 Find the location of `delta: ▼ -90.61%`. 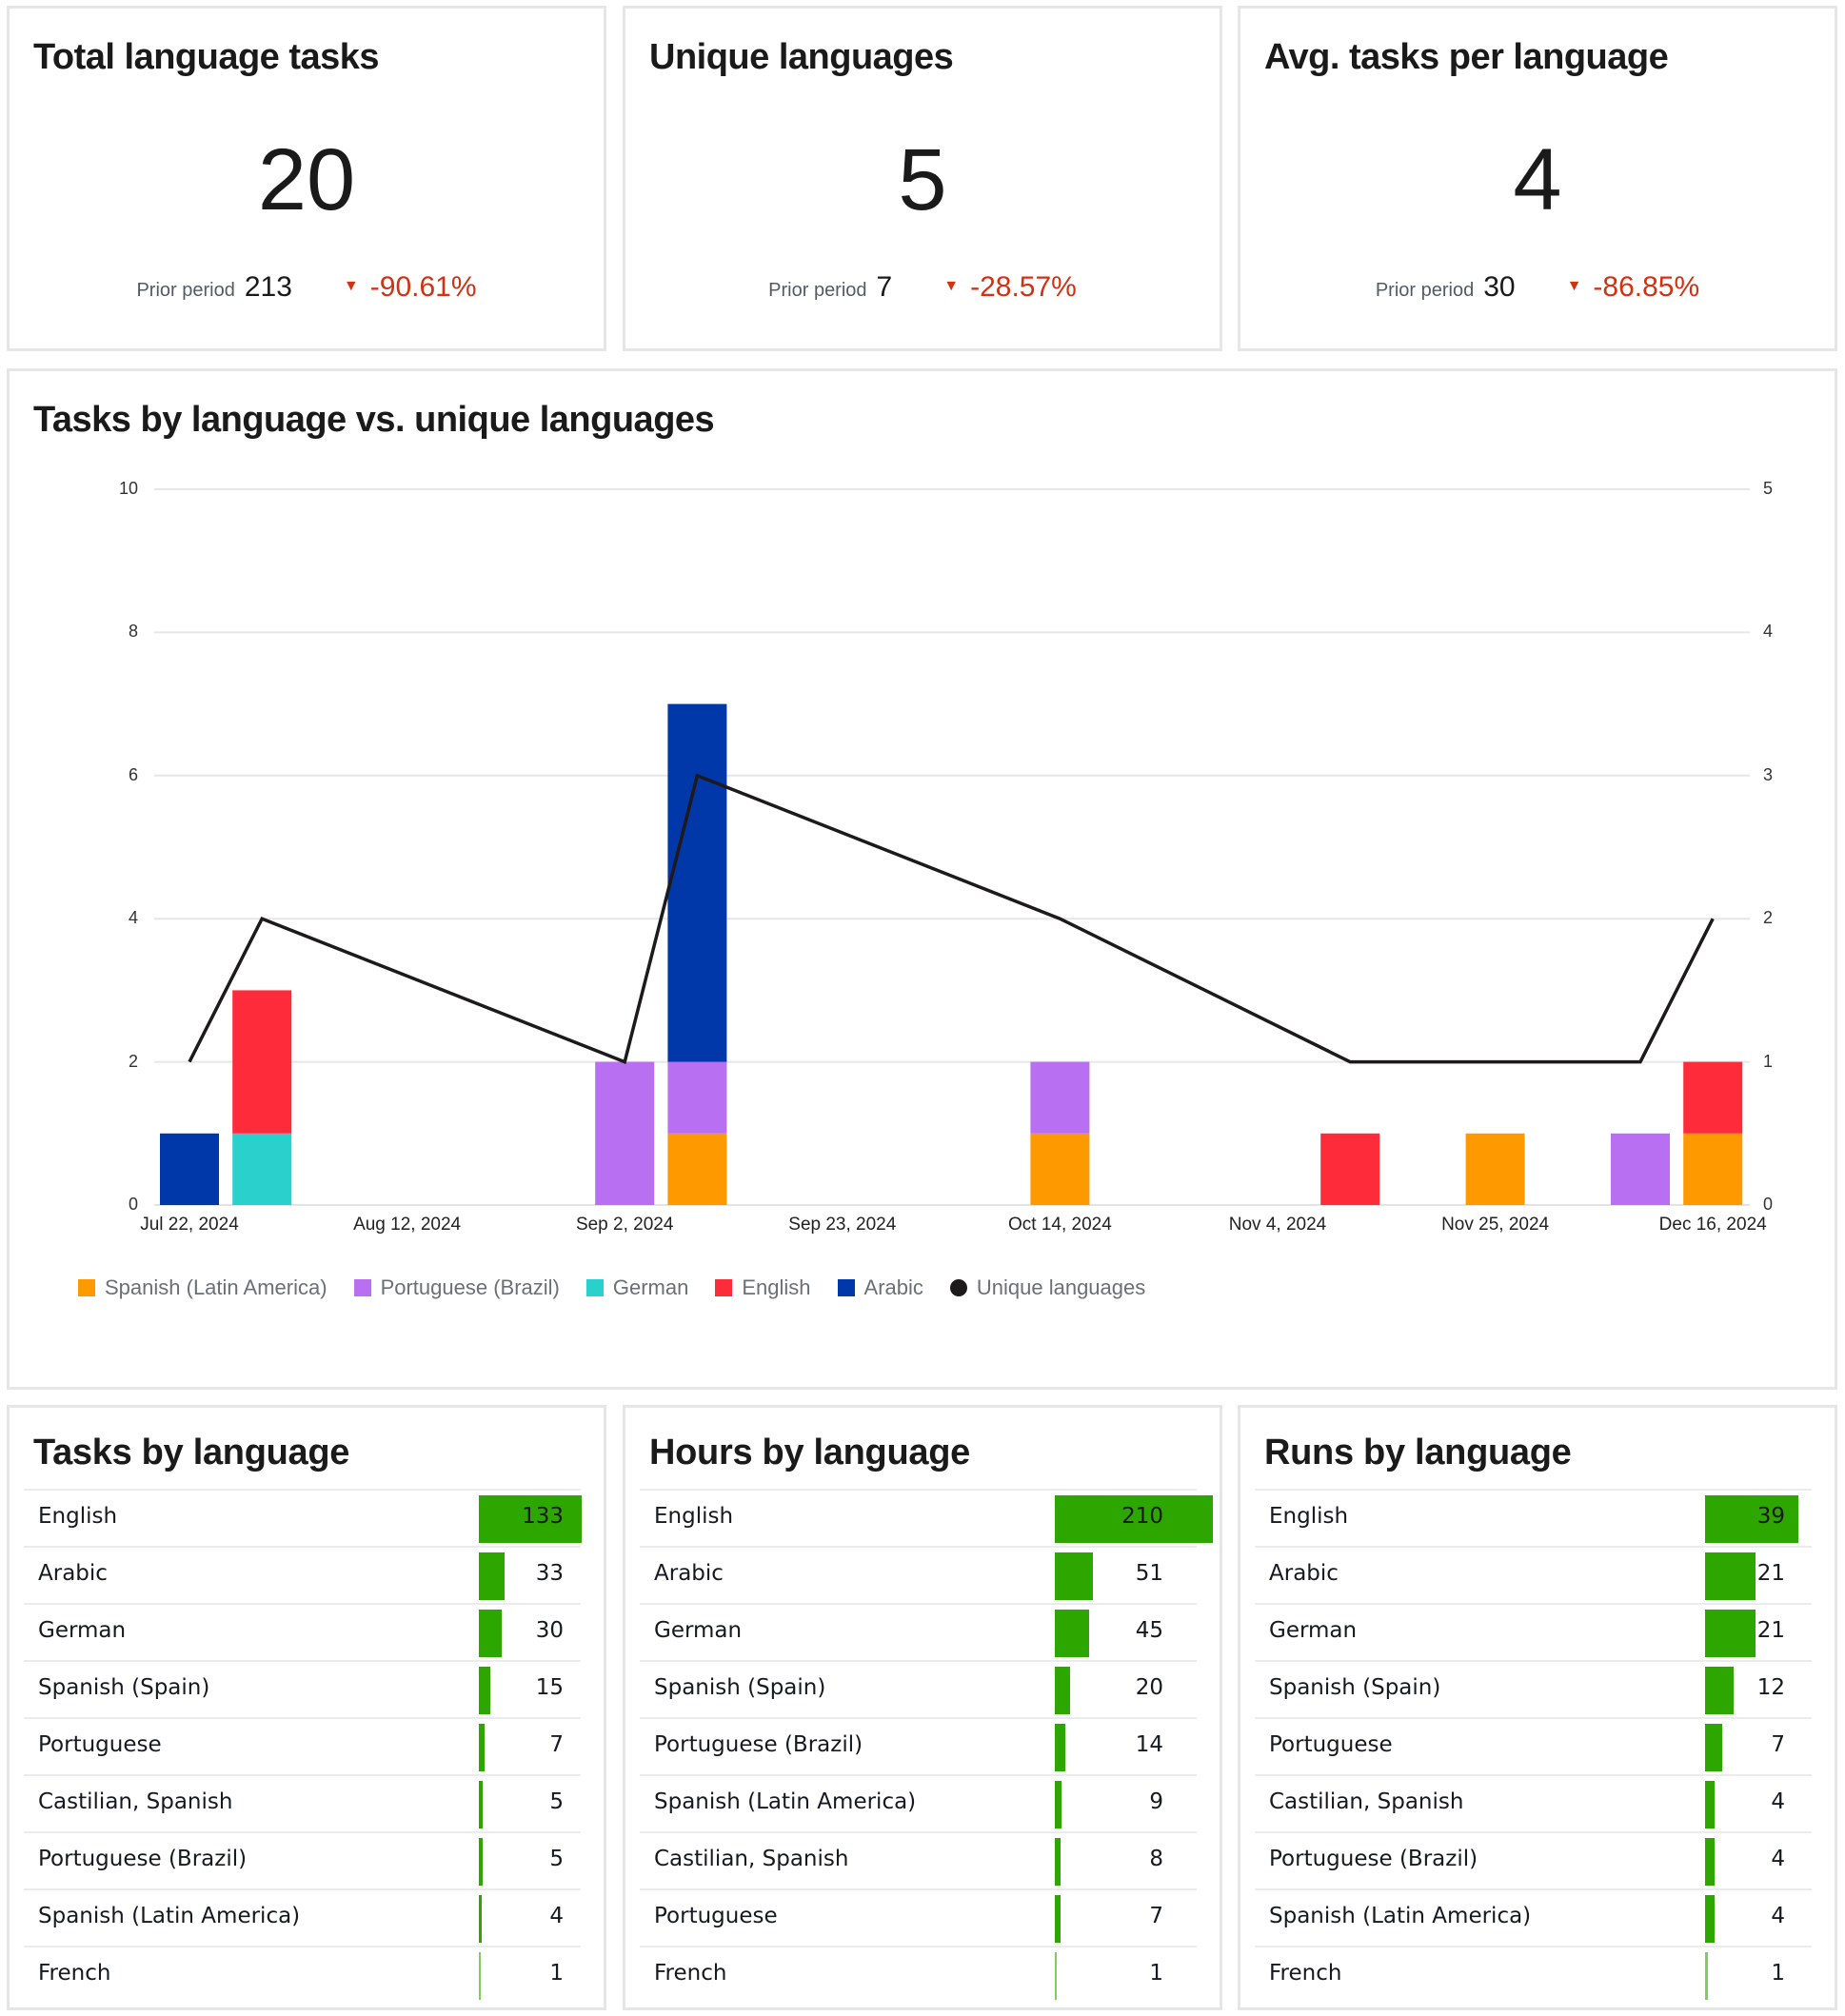

delta: ▼ -90.61% is located at coordinates (410, 287).